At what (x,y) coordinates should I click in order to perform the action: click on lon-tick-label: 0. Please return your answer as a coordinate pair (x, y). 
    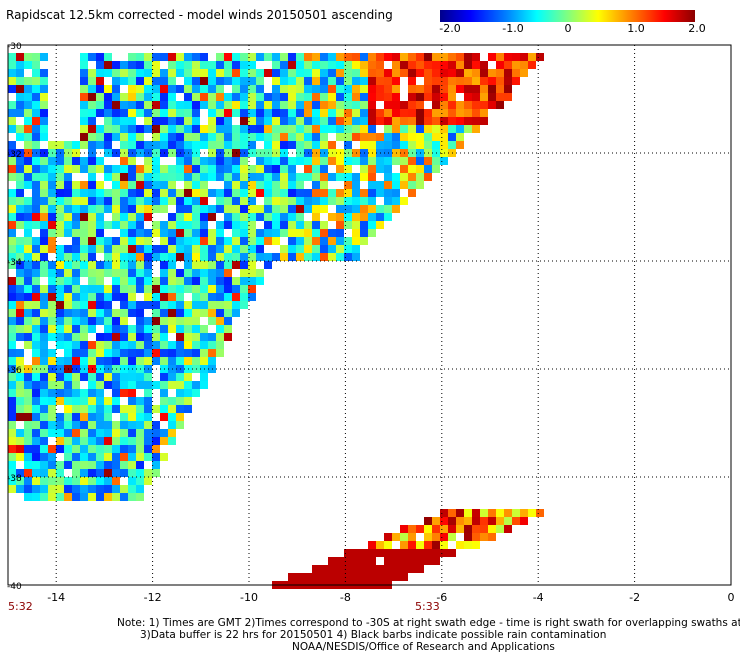
    Looking at the image, I should click on (731, 597).